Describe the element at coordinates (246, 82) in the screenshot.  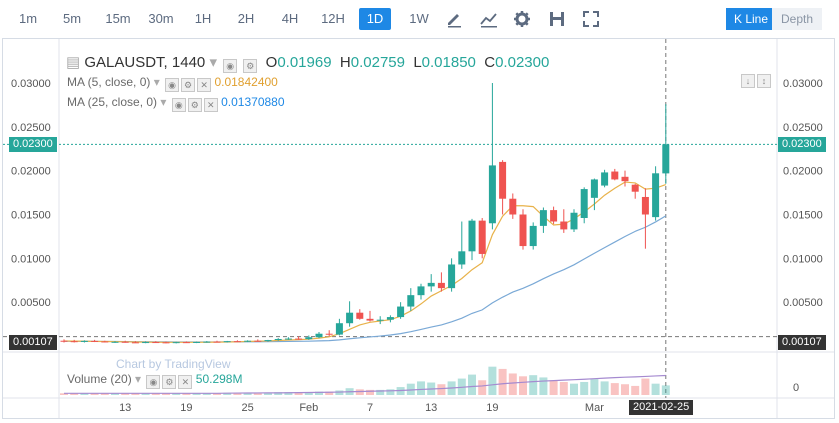
I see `ma5-value: 0.01842400` at that location.